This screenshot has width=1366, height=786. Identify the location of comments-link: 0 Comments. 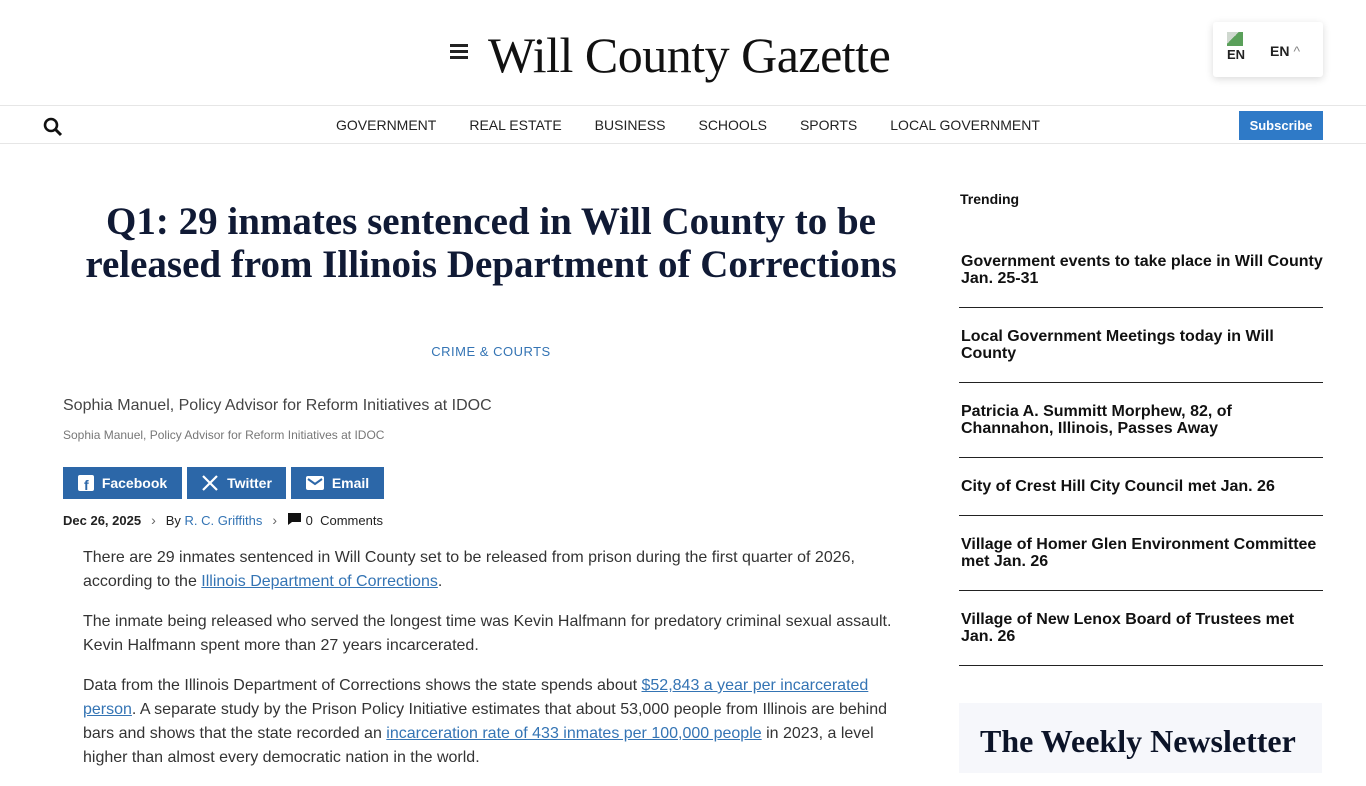
(335, 520).